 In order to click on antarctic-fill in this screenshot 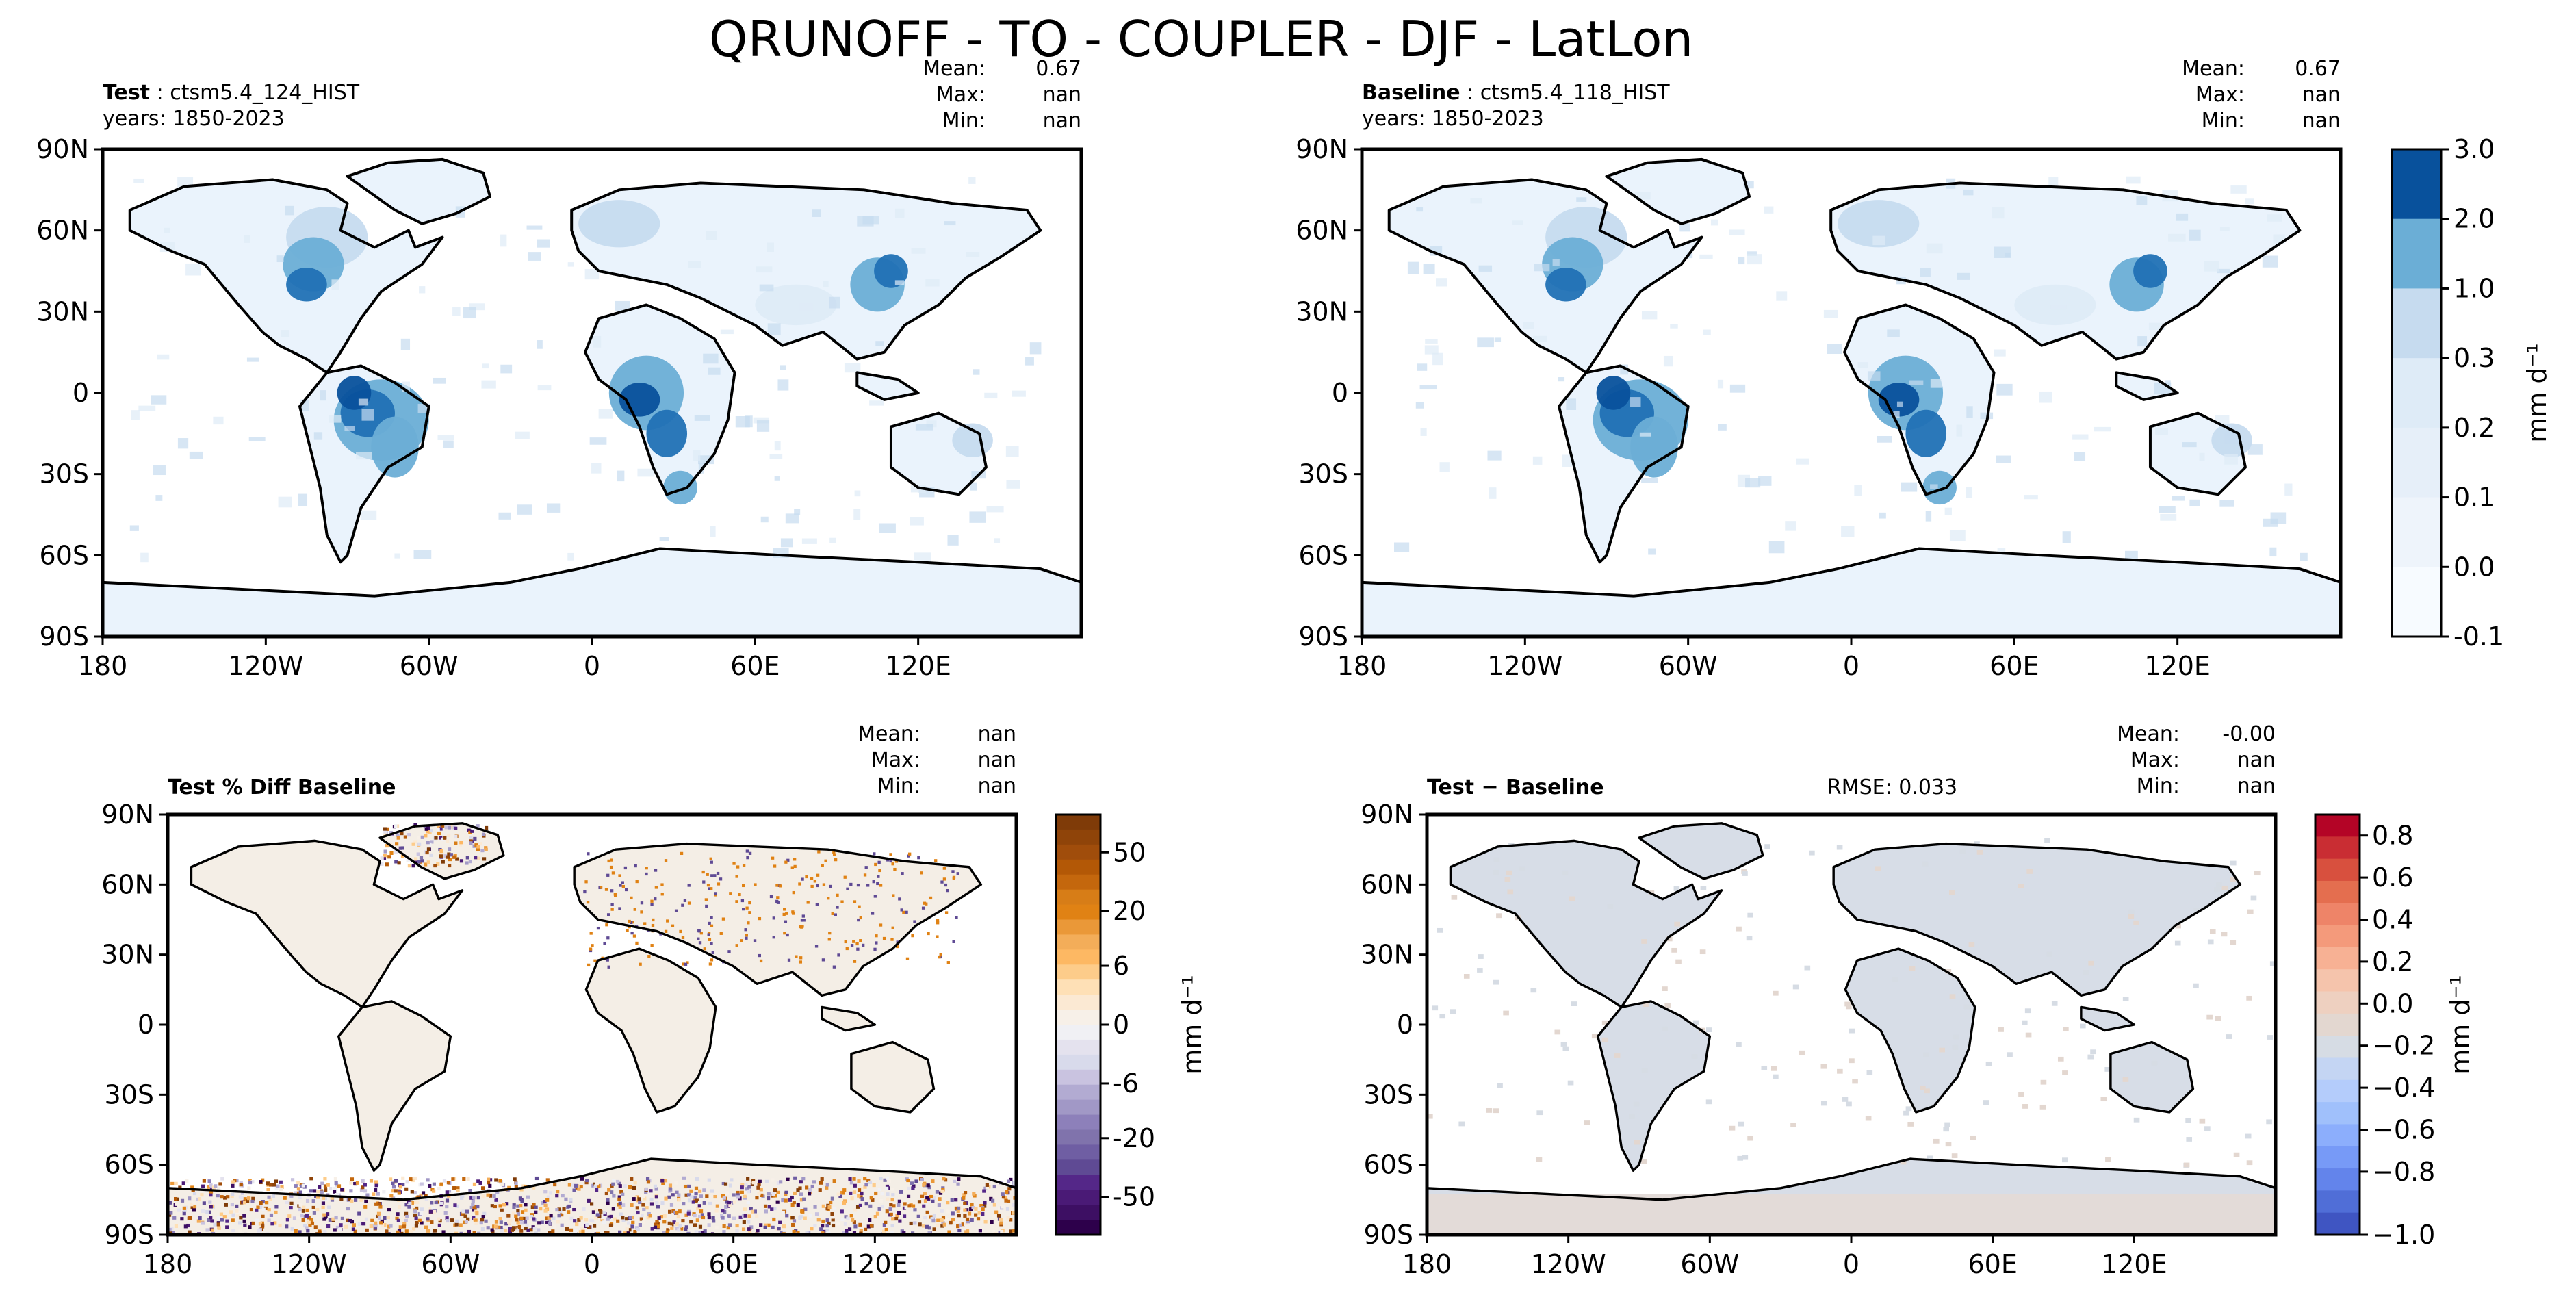, I will do `click(1851, 1215)`.